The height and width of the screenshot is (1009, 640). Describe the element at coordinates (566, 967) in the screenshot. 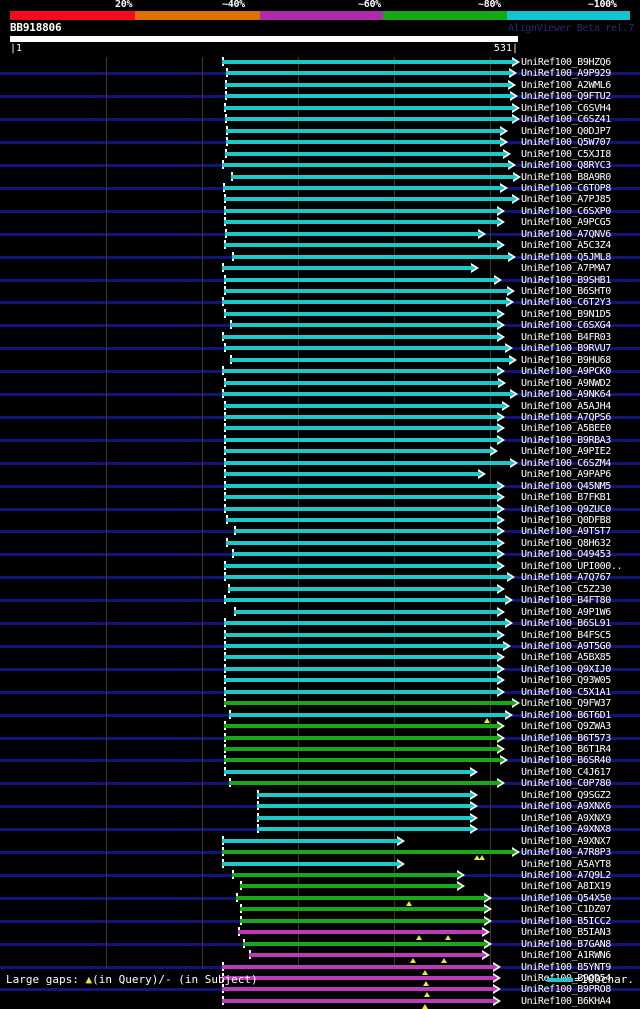

I see `hit-label: UniRef100_B5YNT9` at that location.